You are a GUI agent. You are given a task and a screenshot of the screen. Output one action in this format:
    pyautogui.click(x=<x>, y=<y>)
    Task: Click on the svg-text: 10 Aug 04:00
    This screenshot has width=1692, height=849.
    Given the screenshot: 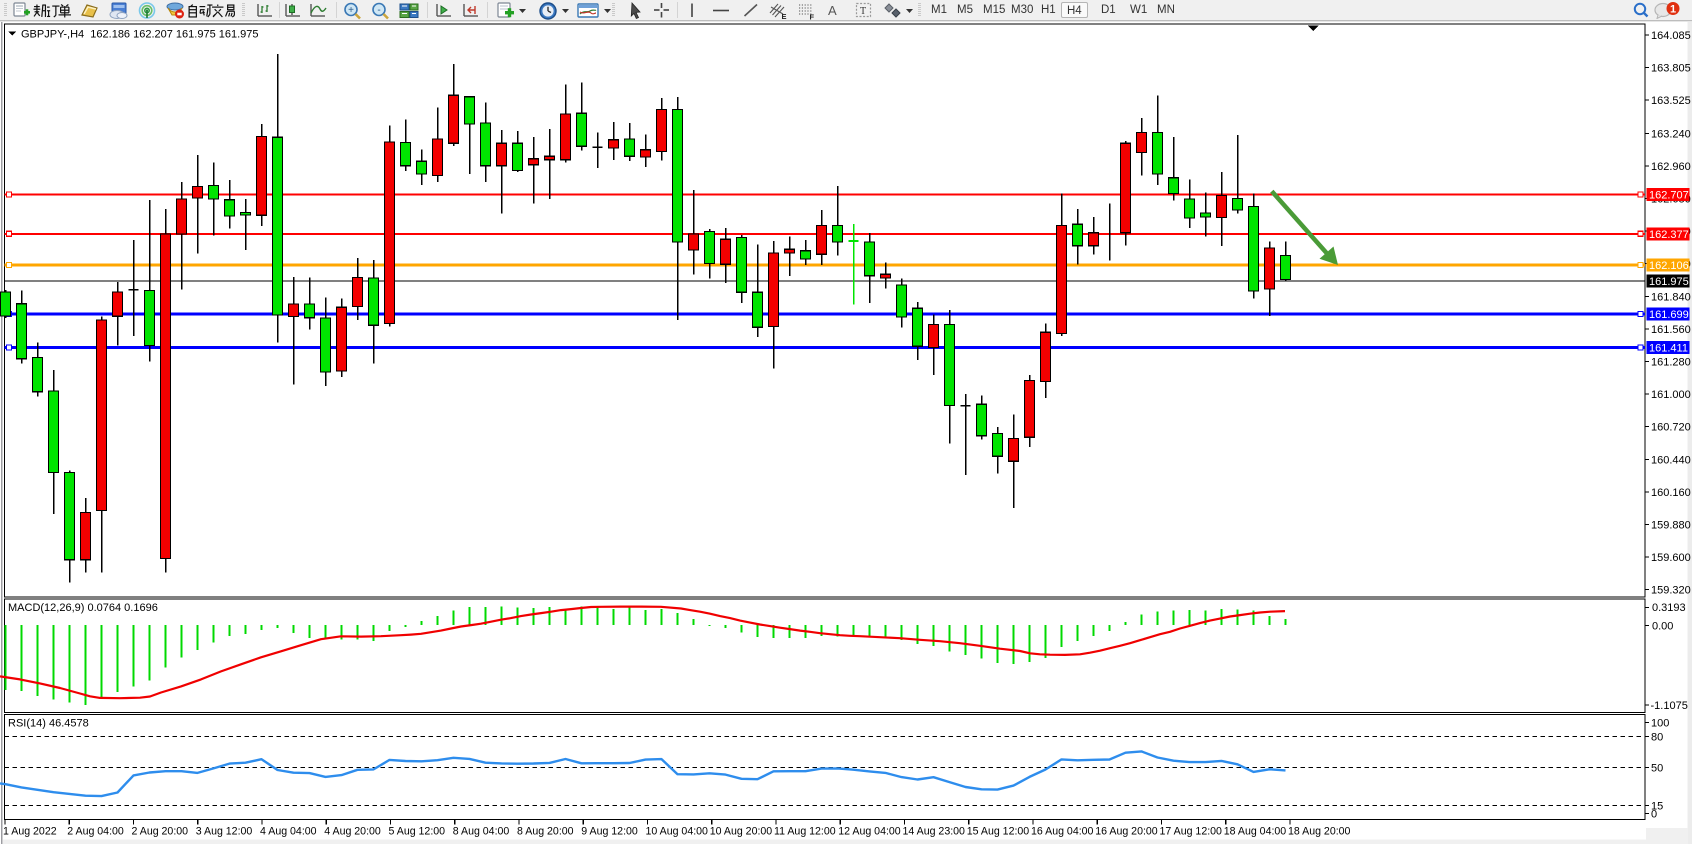 What is the action you would take?
    pyautogui.click(x=677, y=832)
    